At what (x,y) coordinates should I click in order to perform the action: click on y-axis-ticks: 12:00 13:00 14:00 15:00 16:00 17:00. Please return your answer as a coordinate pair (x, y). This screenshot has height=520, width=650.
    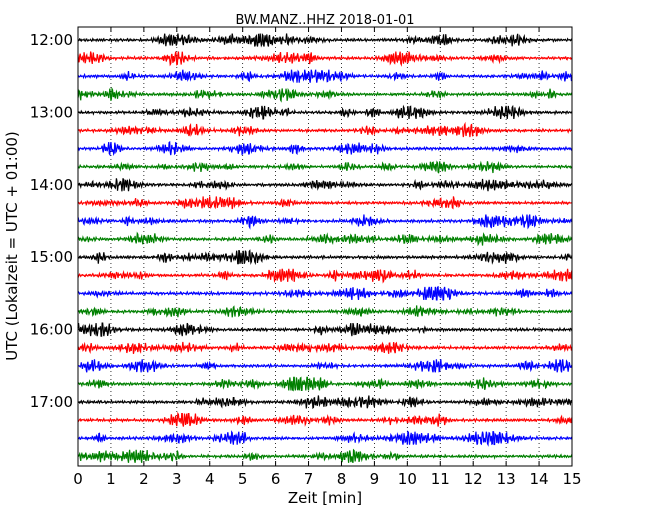
    Looking at the image, I should click on (56, 221).